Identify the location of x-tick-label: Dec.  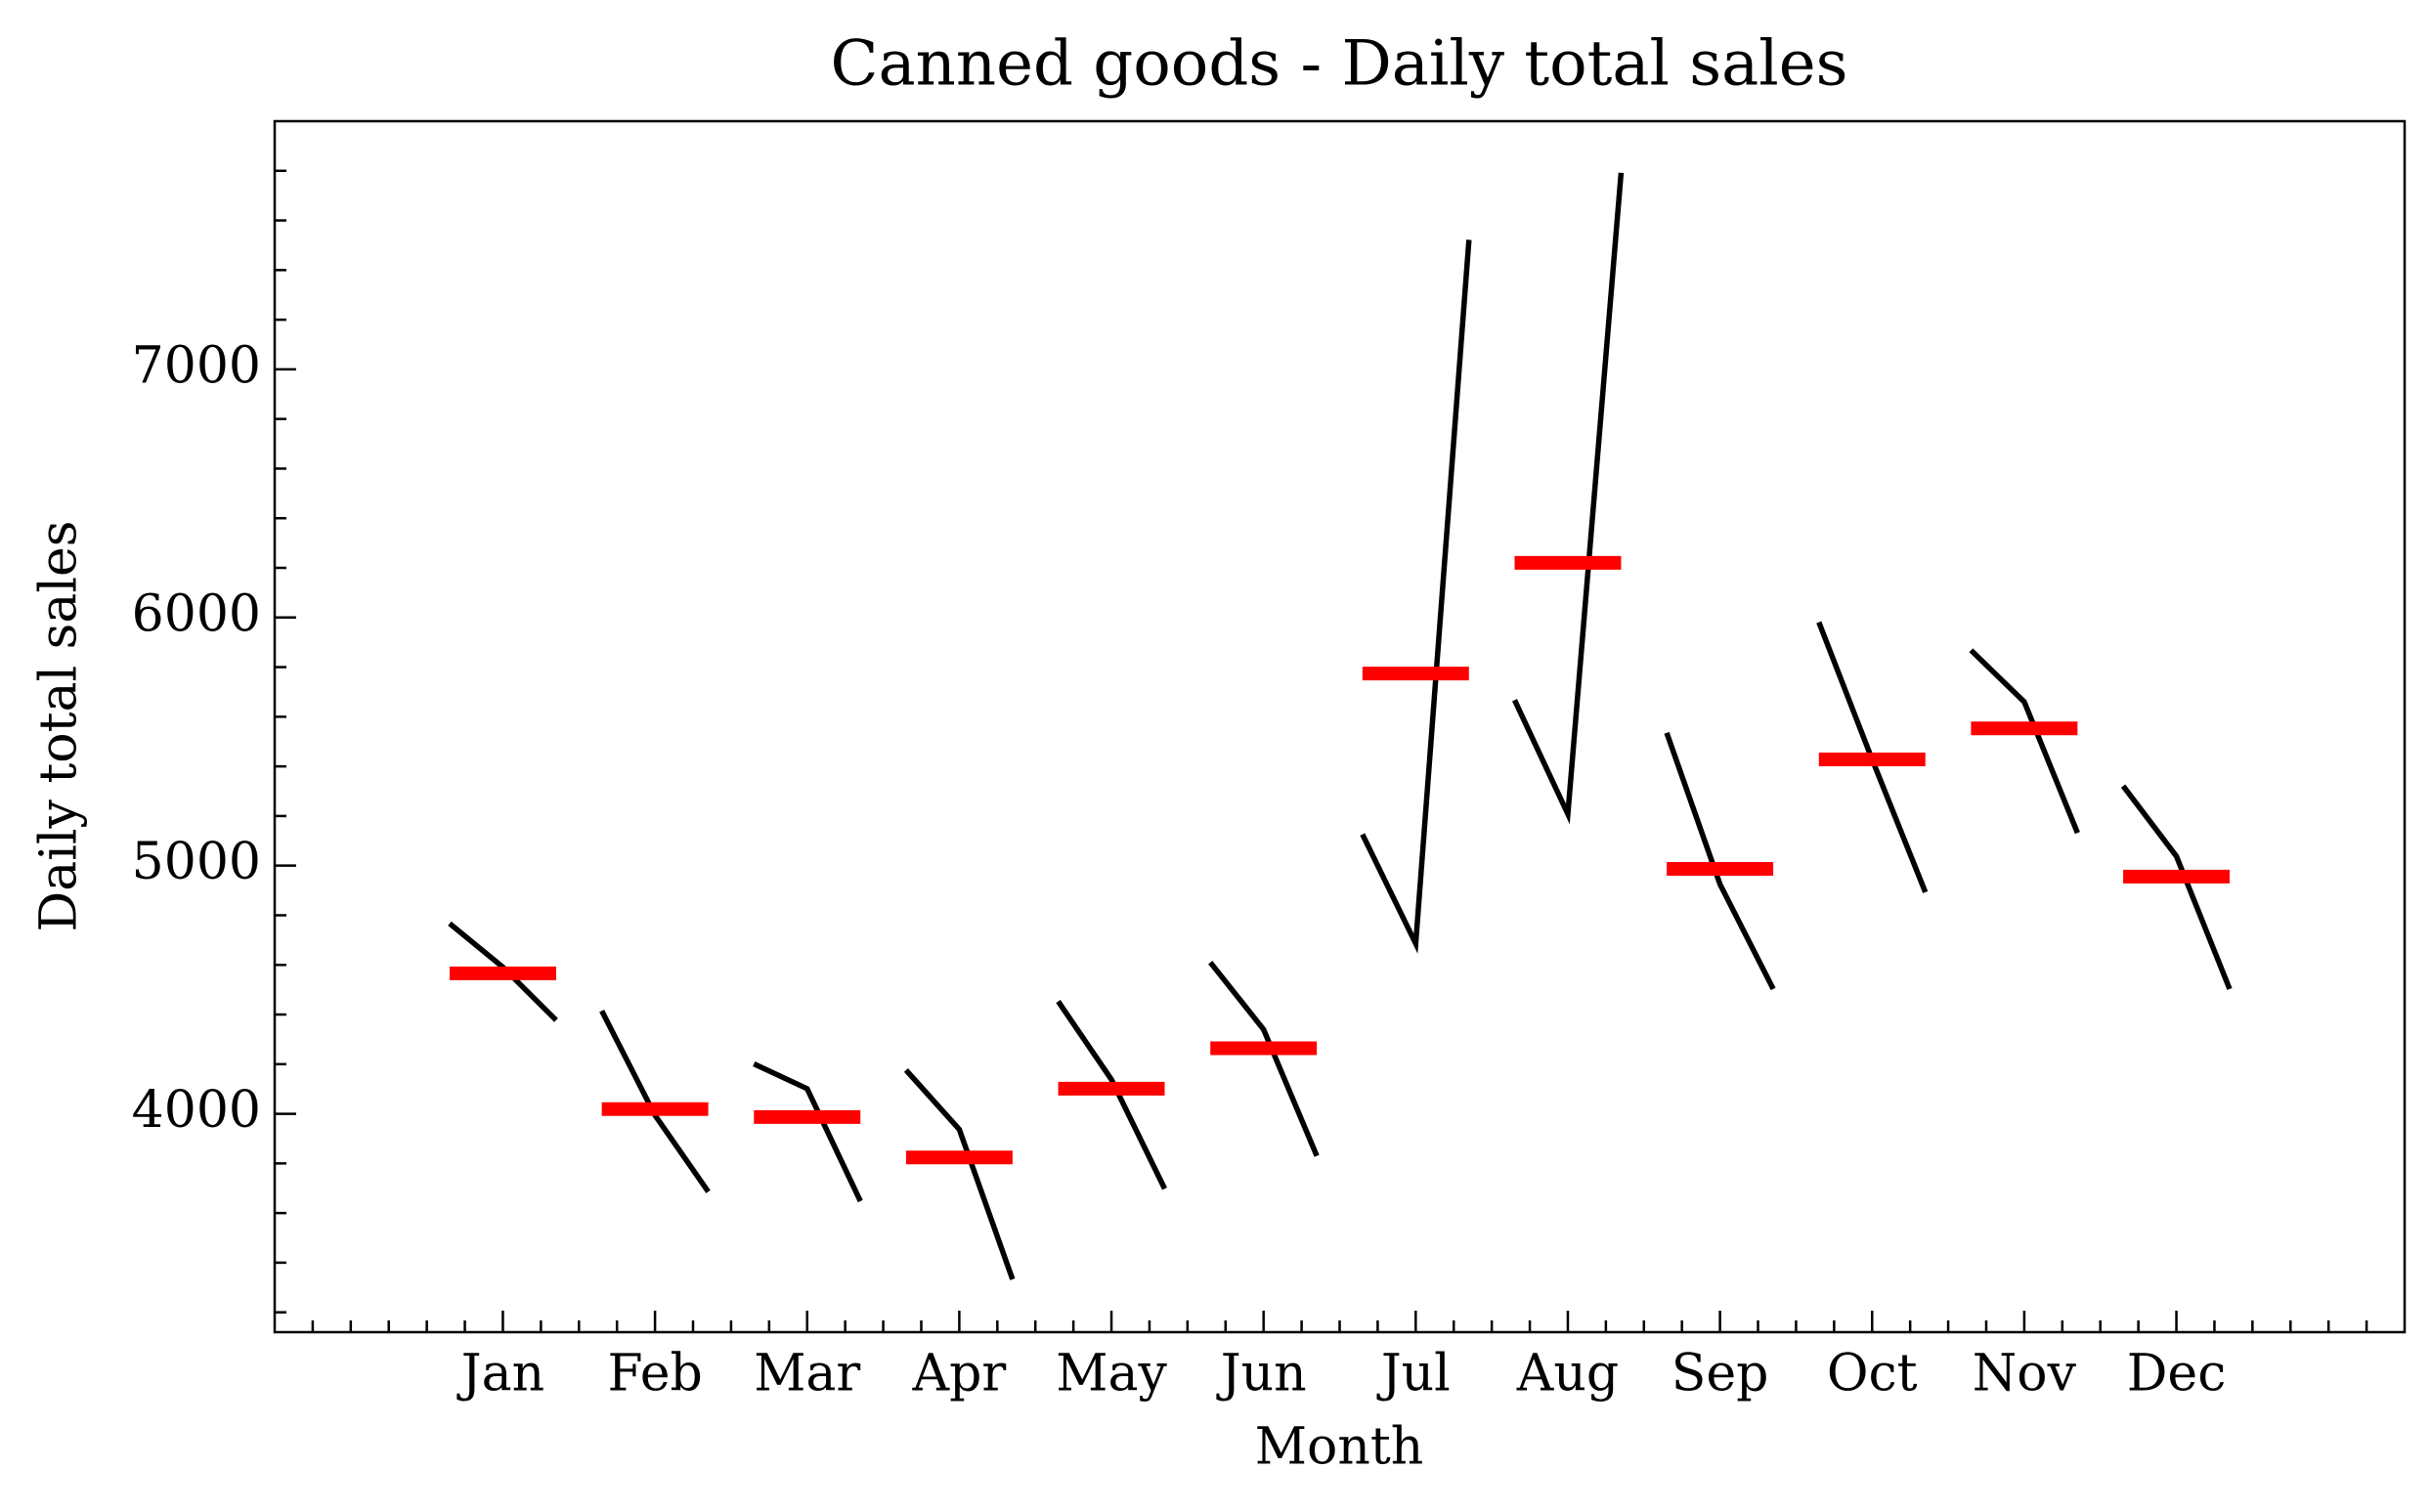
(2177, 1374).